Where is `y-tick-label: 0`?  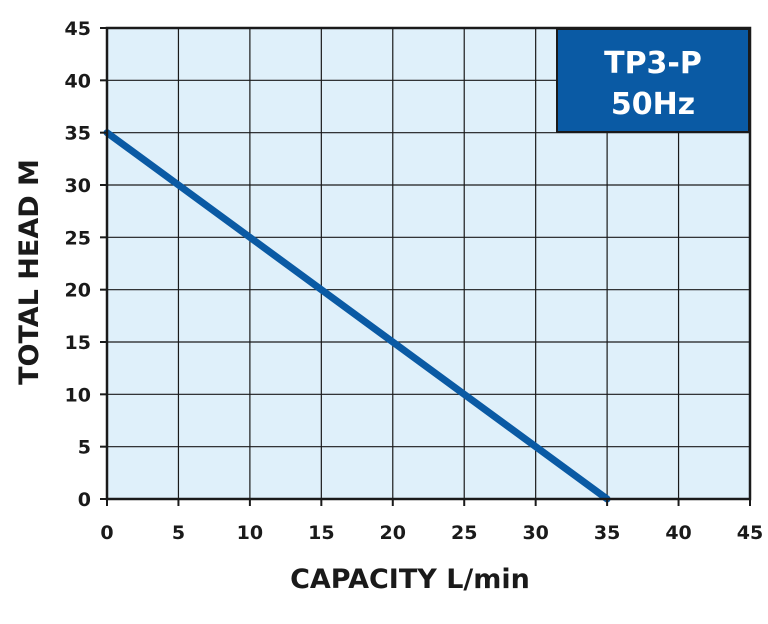 y-tick-label: 0 is located at coordinates (84, 500).